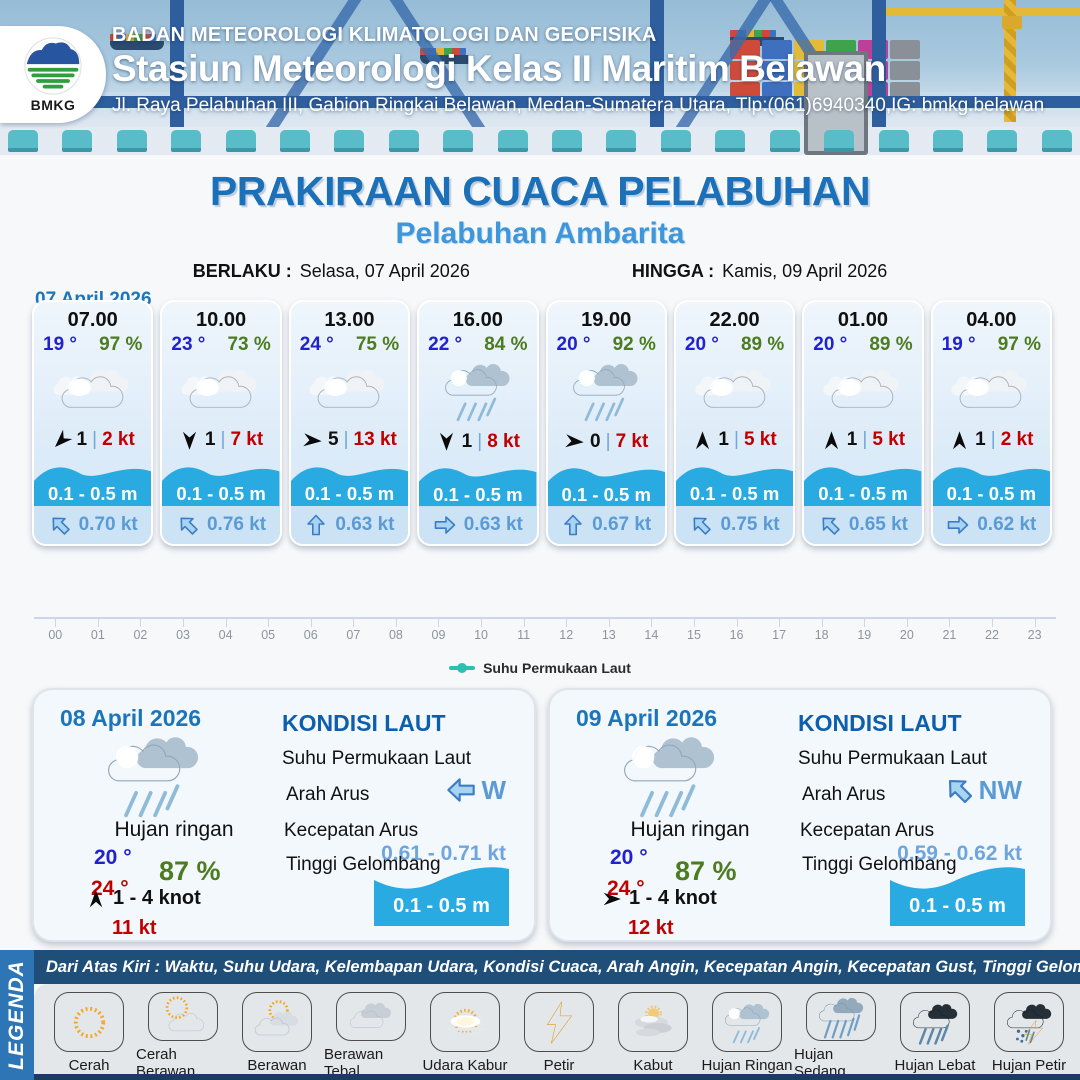 The width and height of the screenshot is (1080, 1080). Describe the element at coordinates (438, 630) in the screenshot. I see `axis-hour-label: 09` at that location.